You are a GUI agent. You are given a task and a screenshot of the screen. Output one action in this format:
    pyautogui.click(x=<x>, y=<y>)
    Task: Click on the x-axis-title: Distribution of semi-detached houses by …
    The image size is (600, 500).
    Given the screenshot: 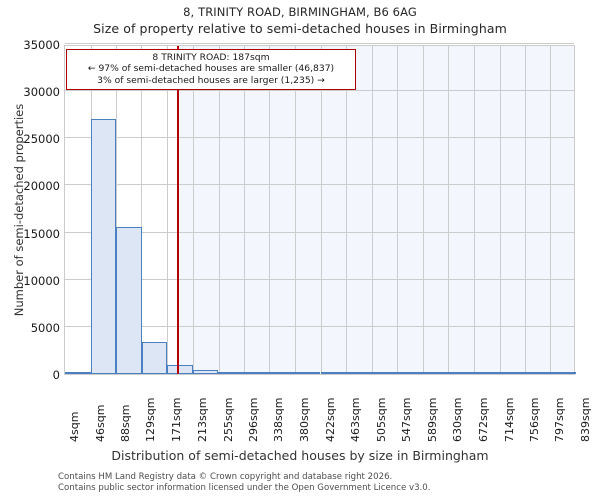 What is the action you would take?
    pyautogui.click(x=300, y=455)
    